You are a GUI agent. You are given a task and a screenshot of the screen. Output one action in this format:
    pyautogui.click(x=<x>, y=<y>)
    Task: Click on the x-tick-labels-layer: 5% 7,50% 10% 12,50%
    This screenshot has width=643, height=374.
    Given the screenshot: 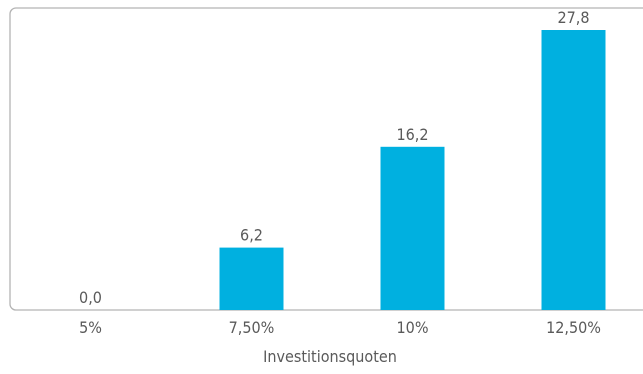 What is the action you would take?
    pyautogui.click(x=340, y=327)
    